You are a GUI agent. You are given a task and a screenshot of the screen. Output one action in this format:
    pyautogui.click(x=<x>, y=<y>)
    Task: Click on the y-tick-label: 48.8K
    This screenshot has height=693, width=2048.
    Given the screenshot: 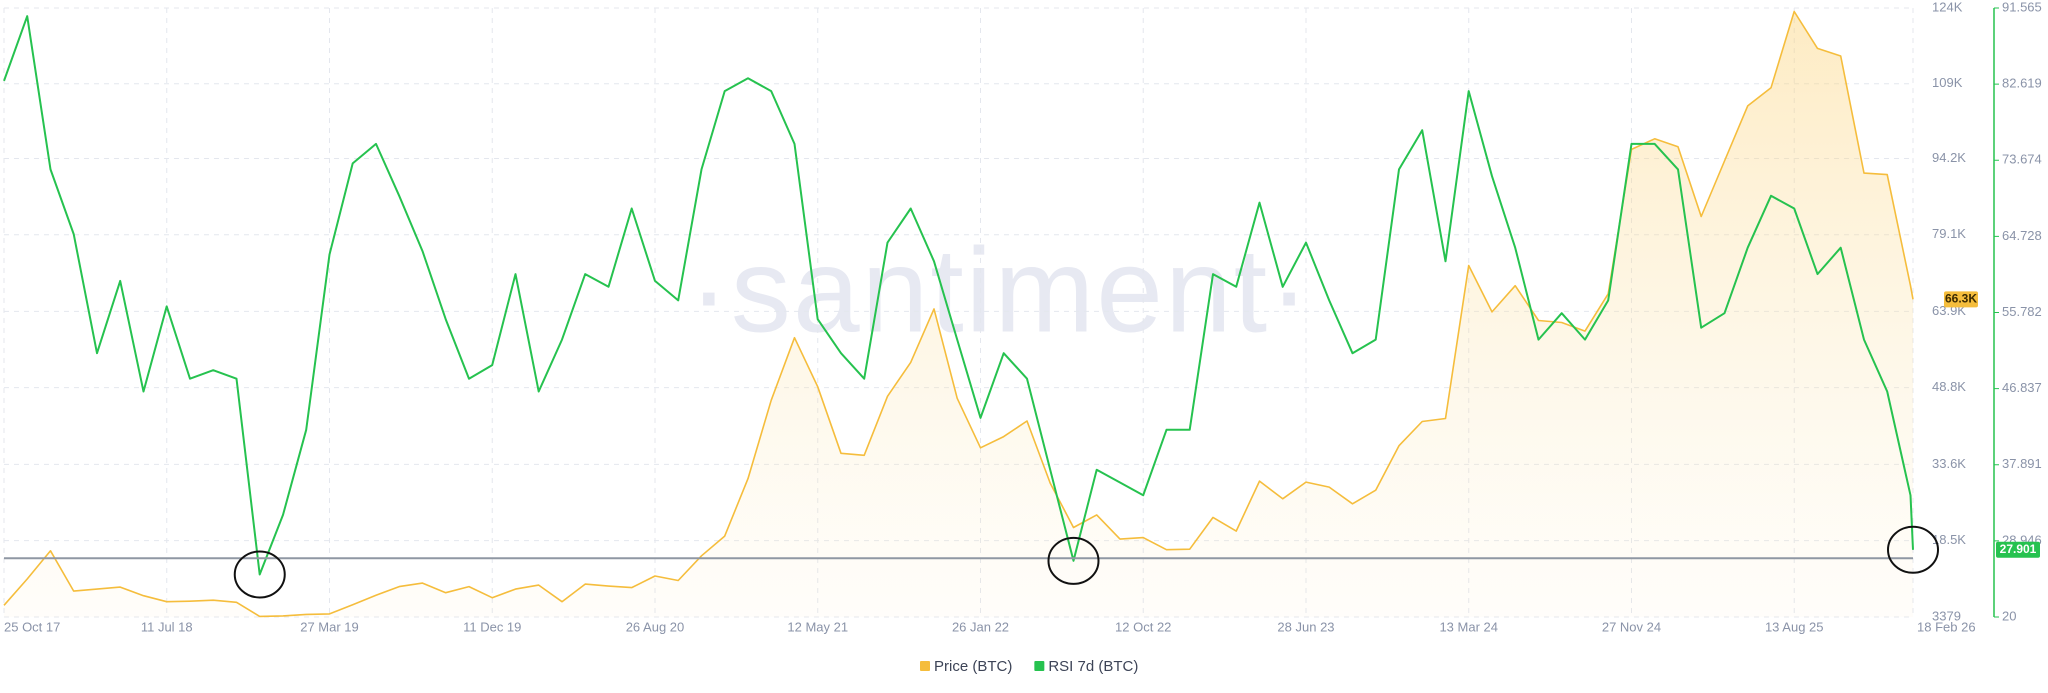 What is the action you would take?
    pyautogui.click(x=1949, y=386)
    